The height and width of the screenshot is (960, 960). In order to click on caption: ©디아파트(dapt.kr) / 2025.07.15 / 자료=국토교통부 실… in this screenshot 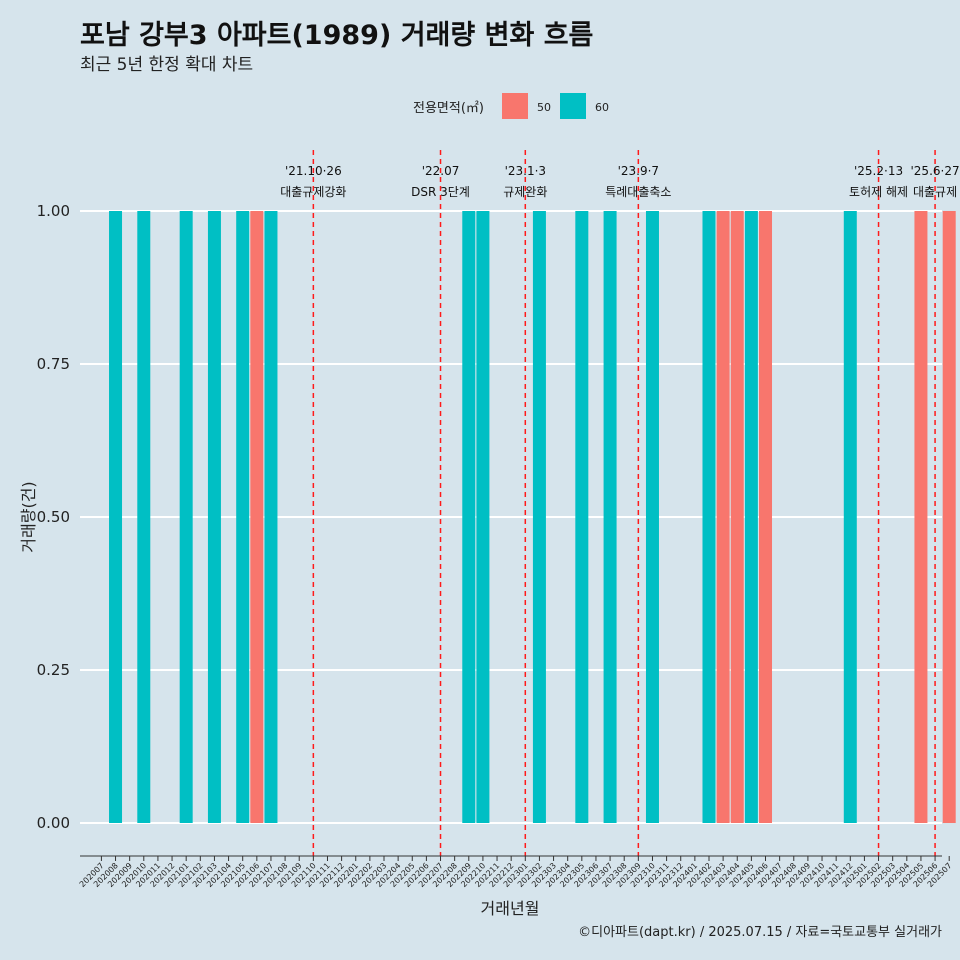, I will do `click(760, 932)`.